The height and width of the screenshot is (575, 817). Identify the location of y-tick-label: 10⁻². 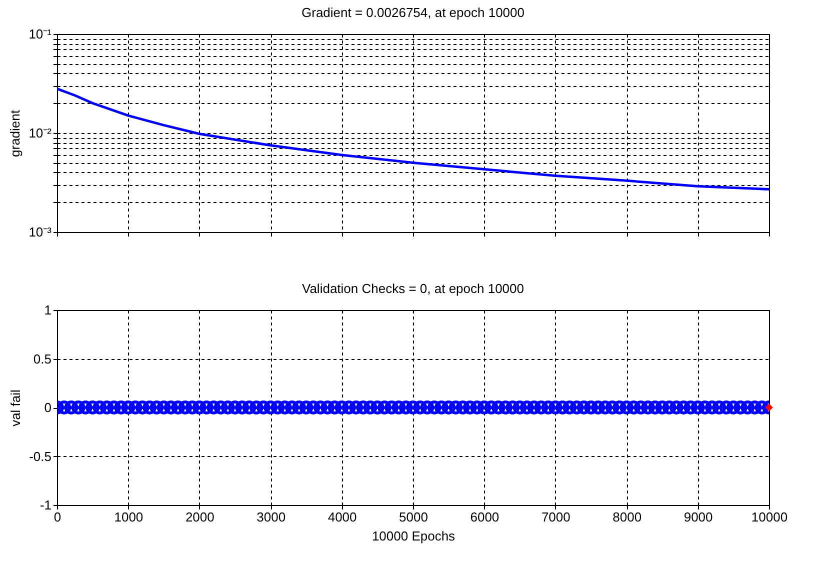
(40, 133).